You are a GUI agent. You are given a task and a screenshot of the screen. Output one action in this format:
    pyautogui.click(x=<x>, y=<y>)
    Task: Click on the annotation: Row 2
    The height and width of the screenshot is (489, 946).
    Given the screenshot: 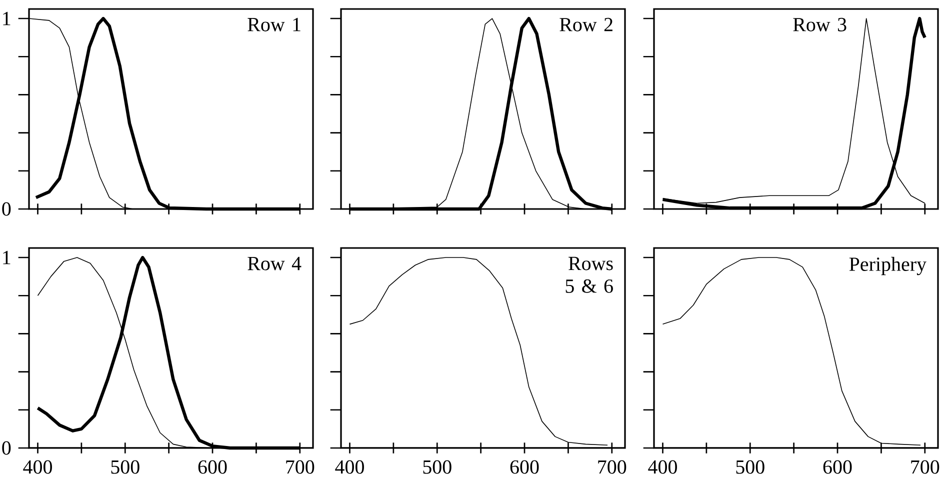 What is the action you would take?
    pyautogui.click(x=586, y=25)
    